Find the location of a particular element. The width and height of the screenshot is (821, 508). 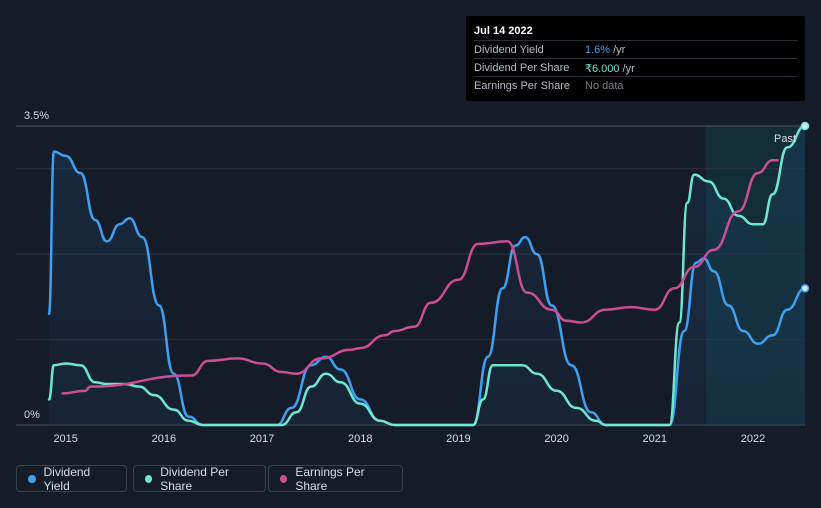

past-label: Past is located at coordinates (785, 139).